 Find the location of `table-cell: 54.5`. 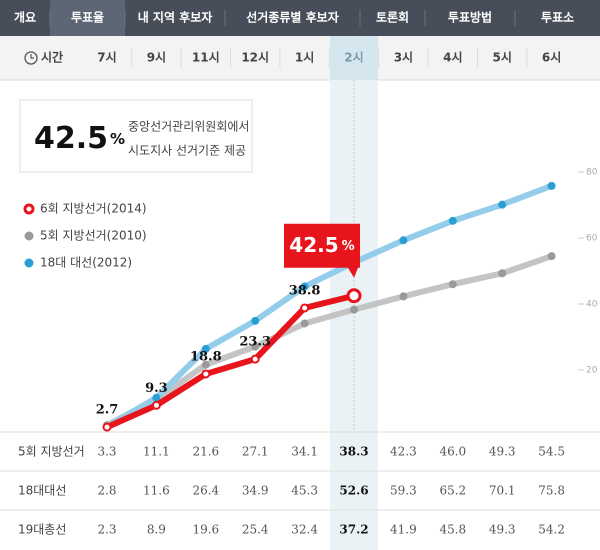

table-cell: 54.5 is located at coordinates (551, 452).